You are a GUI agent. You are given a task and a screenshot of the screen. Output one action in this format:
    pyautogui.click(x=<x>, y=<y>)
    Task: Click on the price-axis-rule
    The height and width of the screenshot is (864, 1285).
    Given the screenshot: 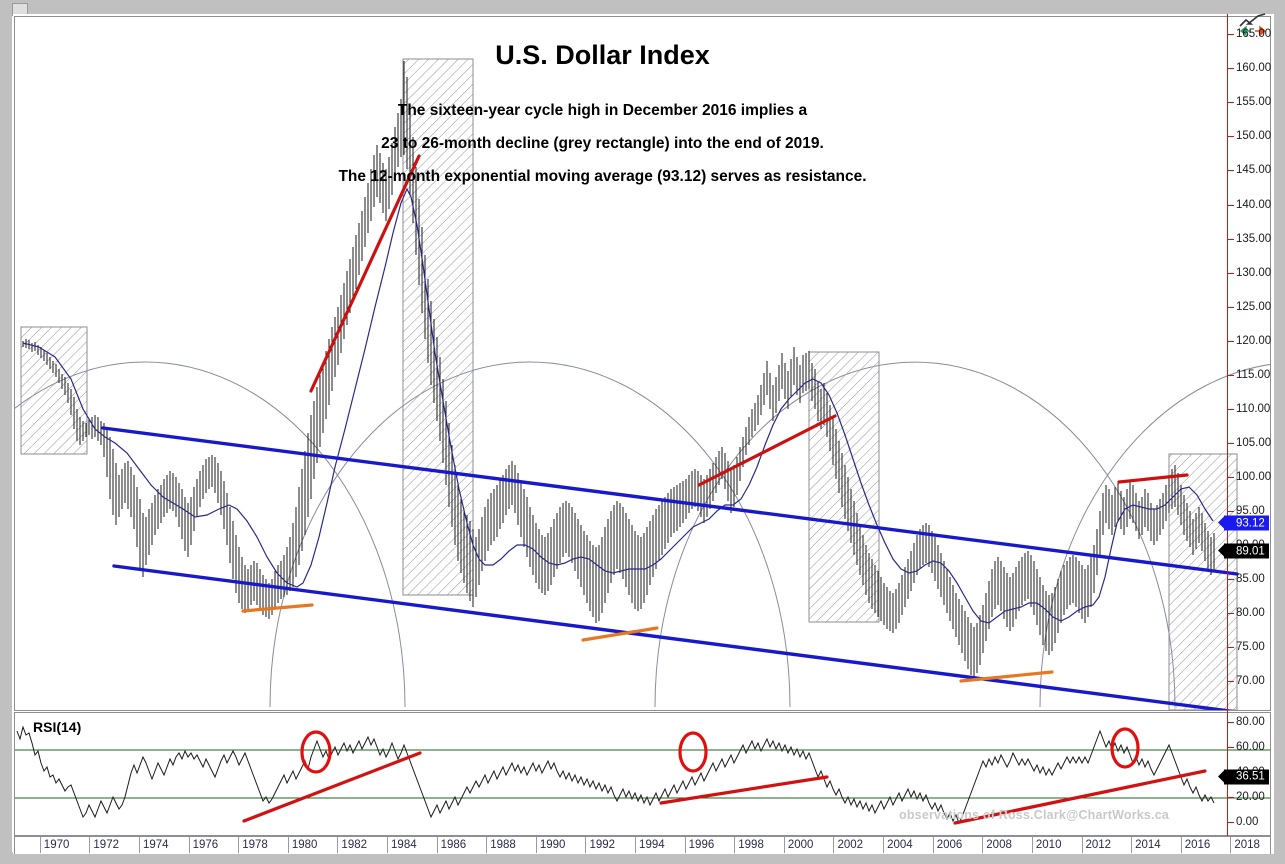 What is the action you would take?
    pyautogui.click(x=1227, y=361)
    